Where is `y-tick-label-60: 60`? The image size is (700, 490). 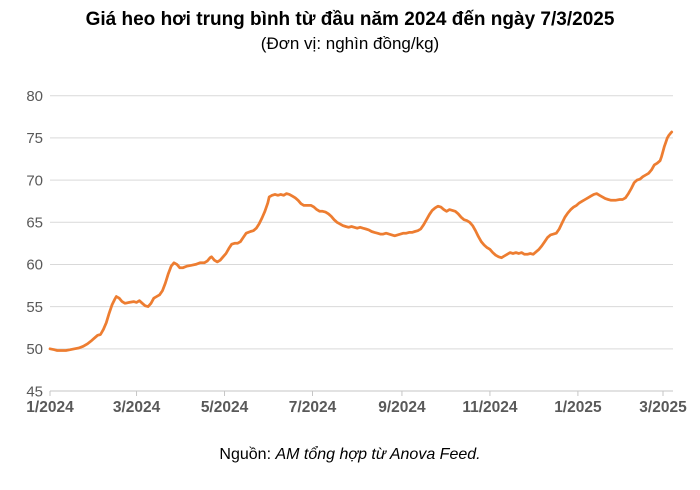 y-tick-label-60: 60 is located at coordinates (34, 265).